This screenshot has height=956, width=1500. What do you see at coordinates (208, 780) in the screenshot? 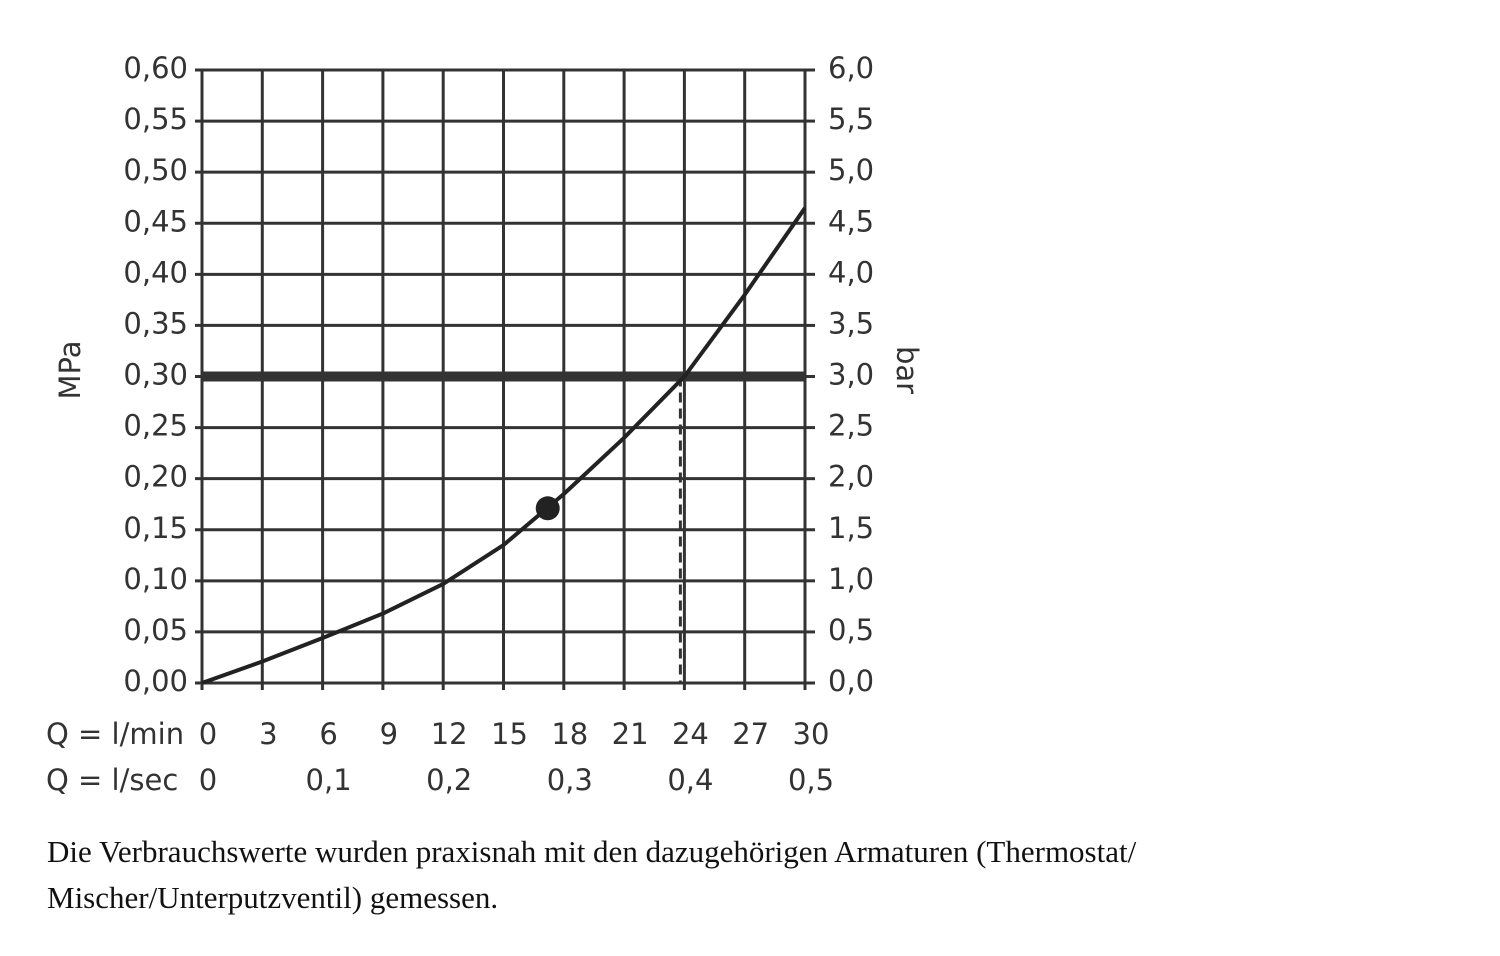
I see `x2-tick-label: 0` at bounding box center [208, 780].